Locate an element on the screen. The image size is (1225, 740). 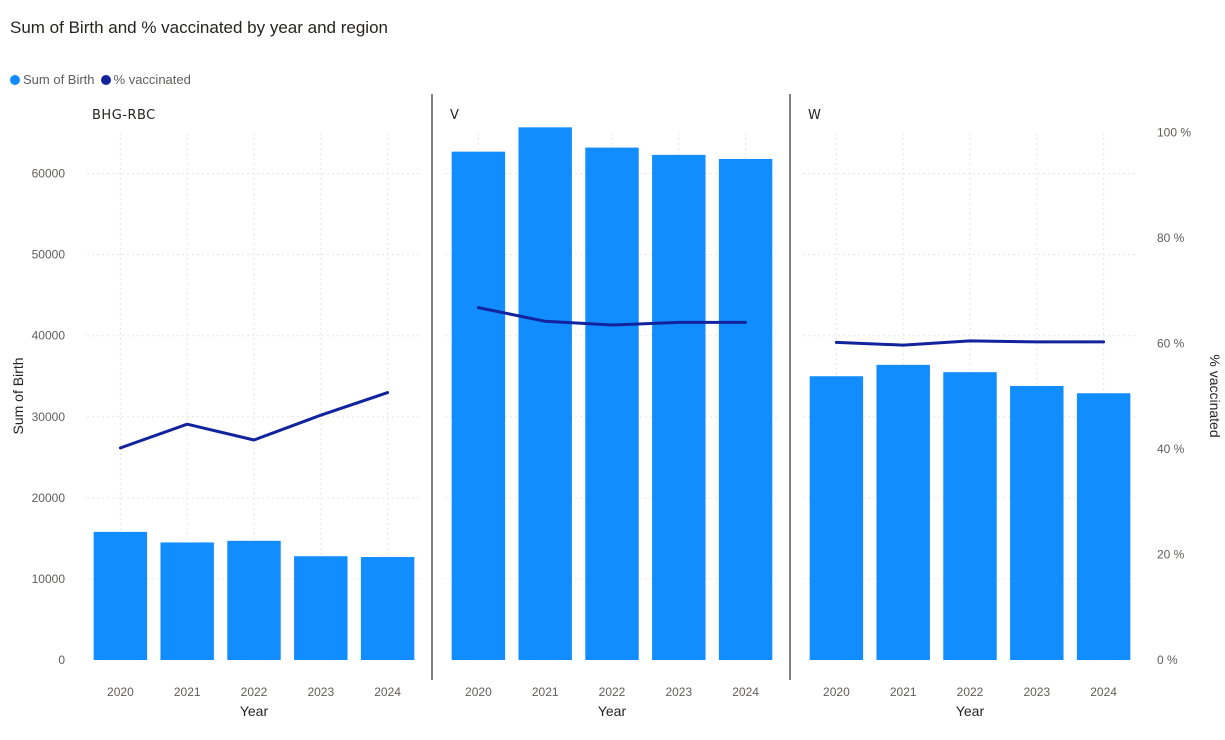
y-axis-title: Sum of Birth is located at coordinates (18, 395).